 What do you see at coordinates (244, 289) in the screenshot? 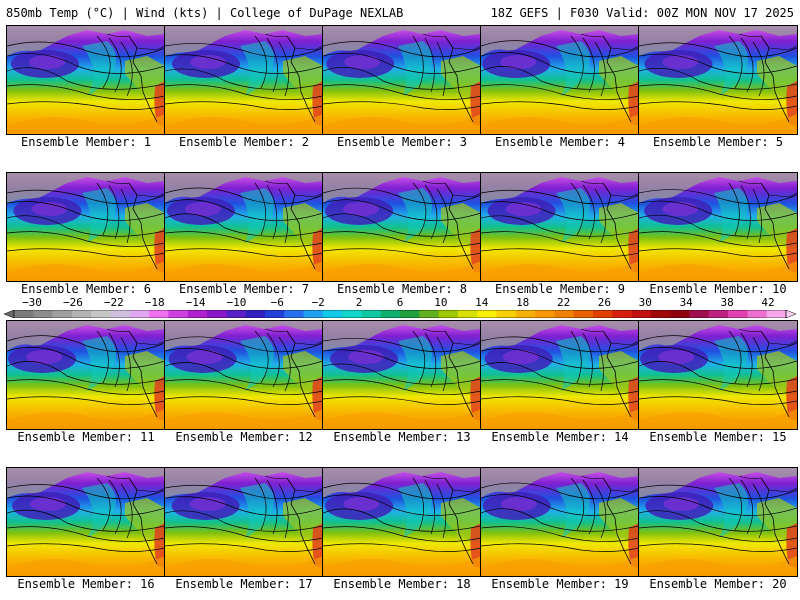
I see `ensemble-member-label: Ensemble Member: 7` at bounding box center [244, 289].